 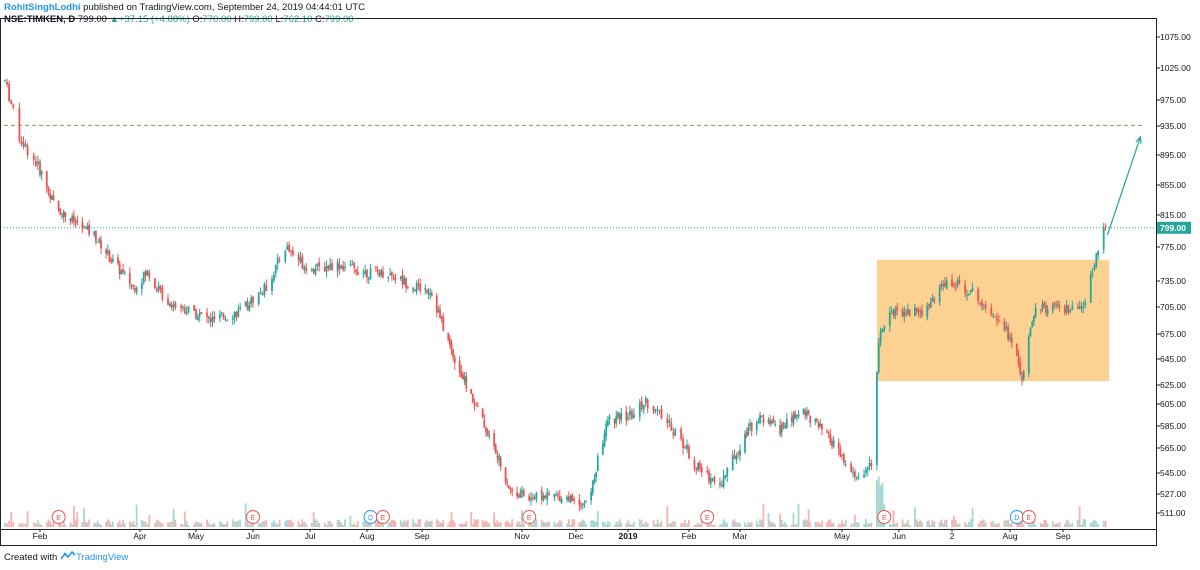 What do you see at coordinates (1173, 334) in the screenshot?
I see `y-tick-label: 675.00` at bounding box center [1173, 334].